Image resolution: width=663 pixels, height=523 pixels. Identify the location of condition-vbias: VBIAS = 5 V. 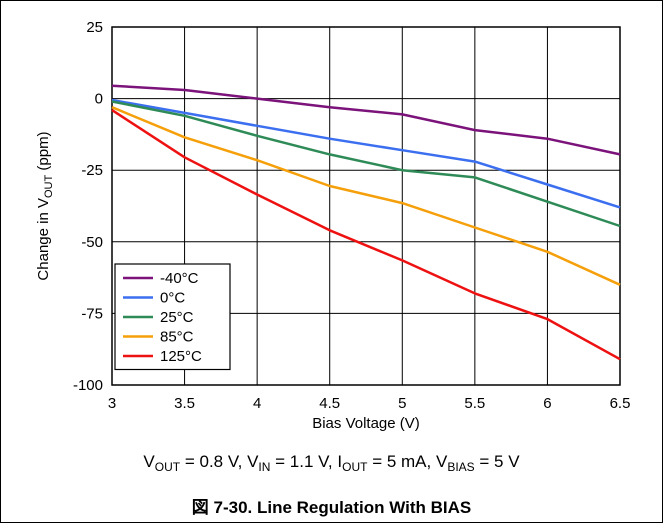
(477, 463).